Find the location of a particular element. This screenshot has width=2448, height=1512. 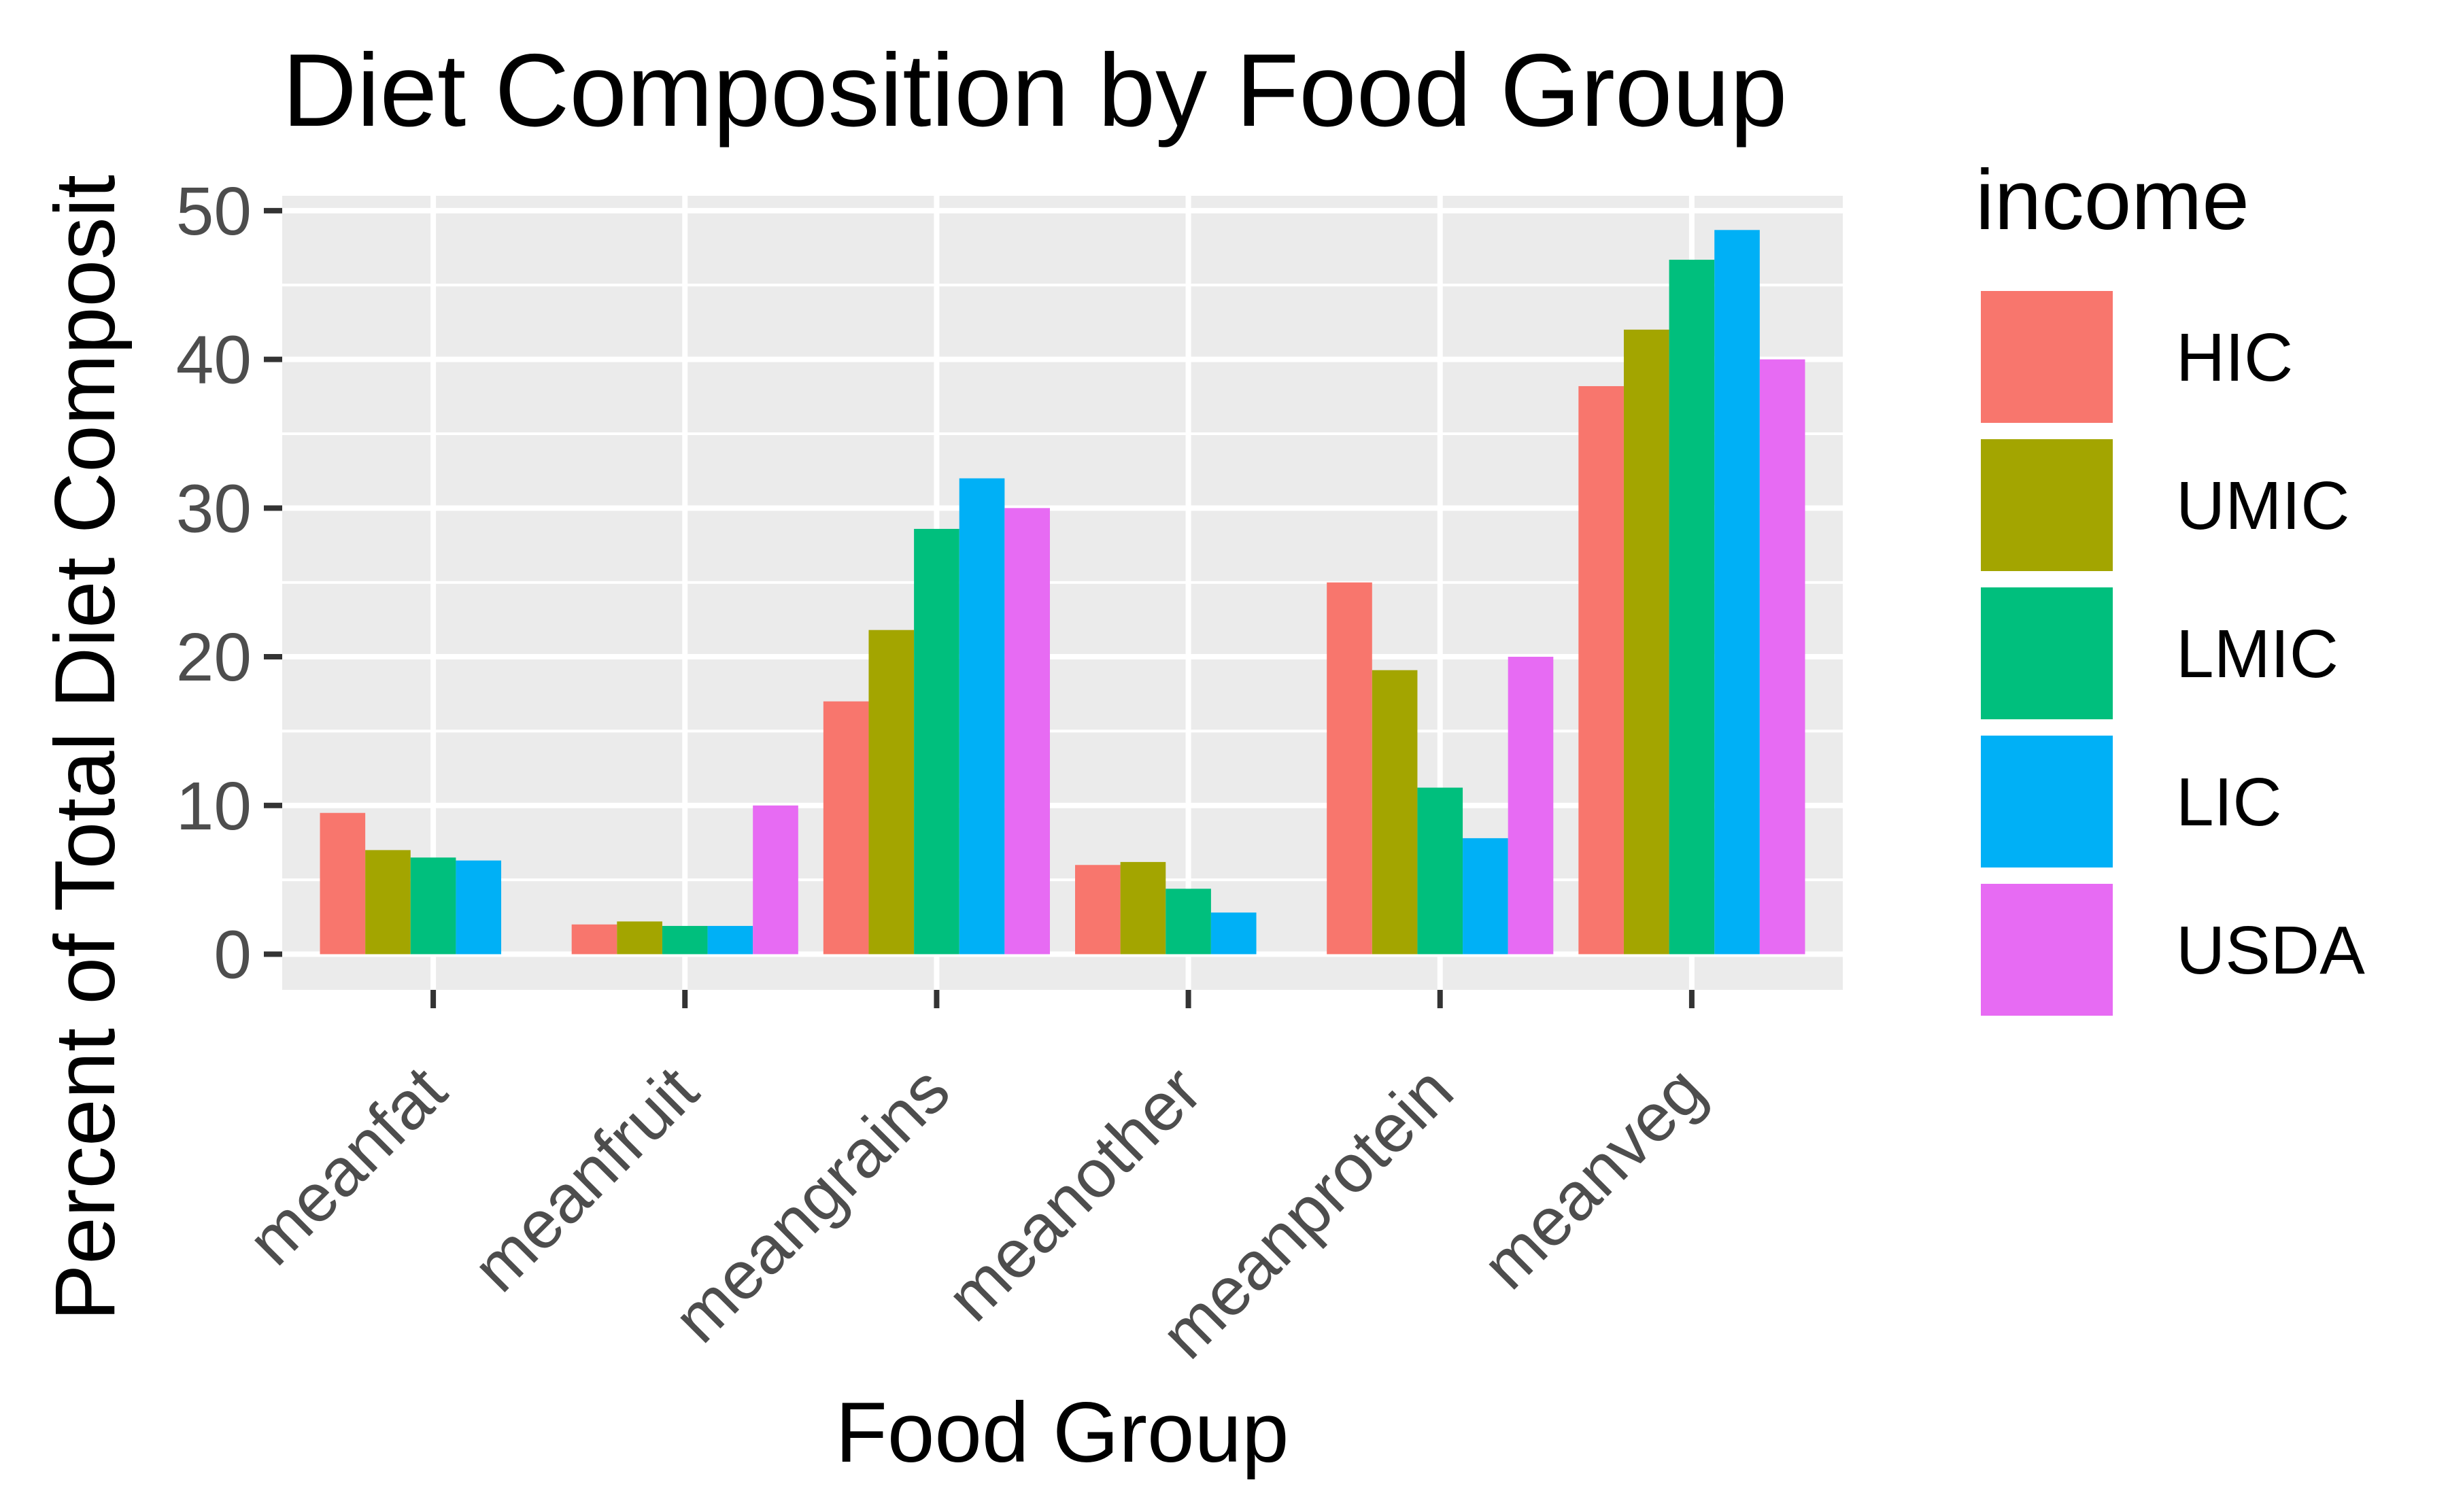

legend-key-lmic is located at coordinates (2047, 653).